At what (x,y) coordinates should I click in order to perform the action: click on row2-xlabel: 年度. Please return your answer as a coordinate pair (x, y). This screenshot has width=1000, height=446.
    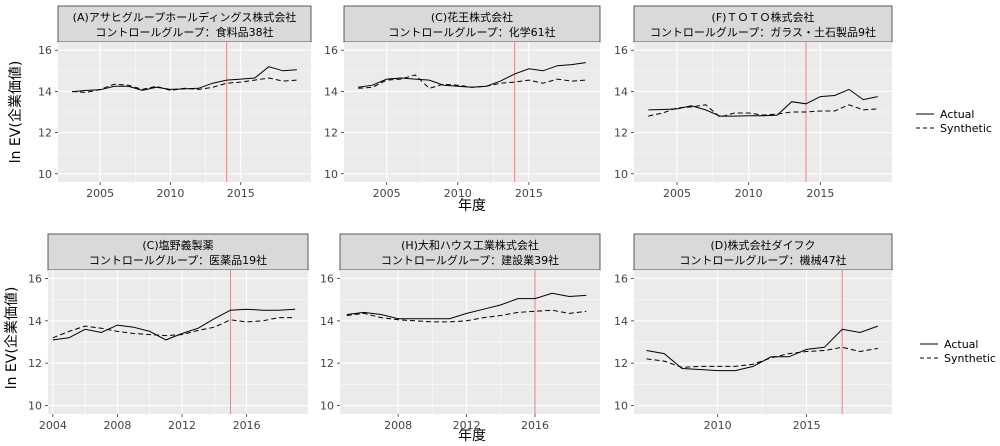
    Looking at the image, I should click on (472, 436).